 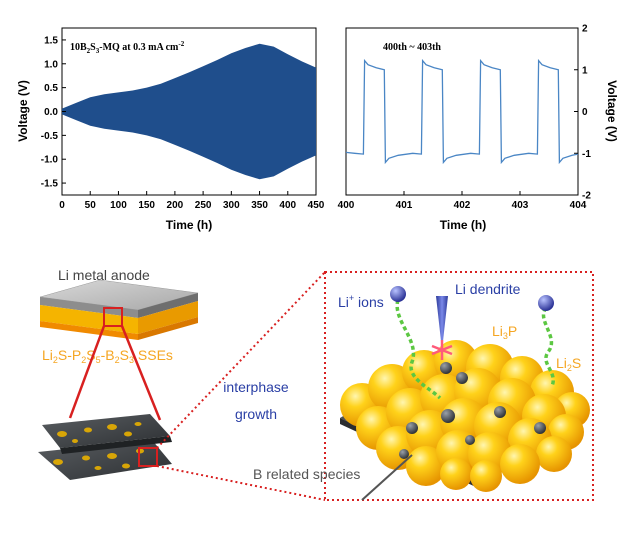 I want to click on zoom-line-right, so click(x=141, y=373).